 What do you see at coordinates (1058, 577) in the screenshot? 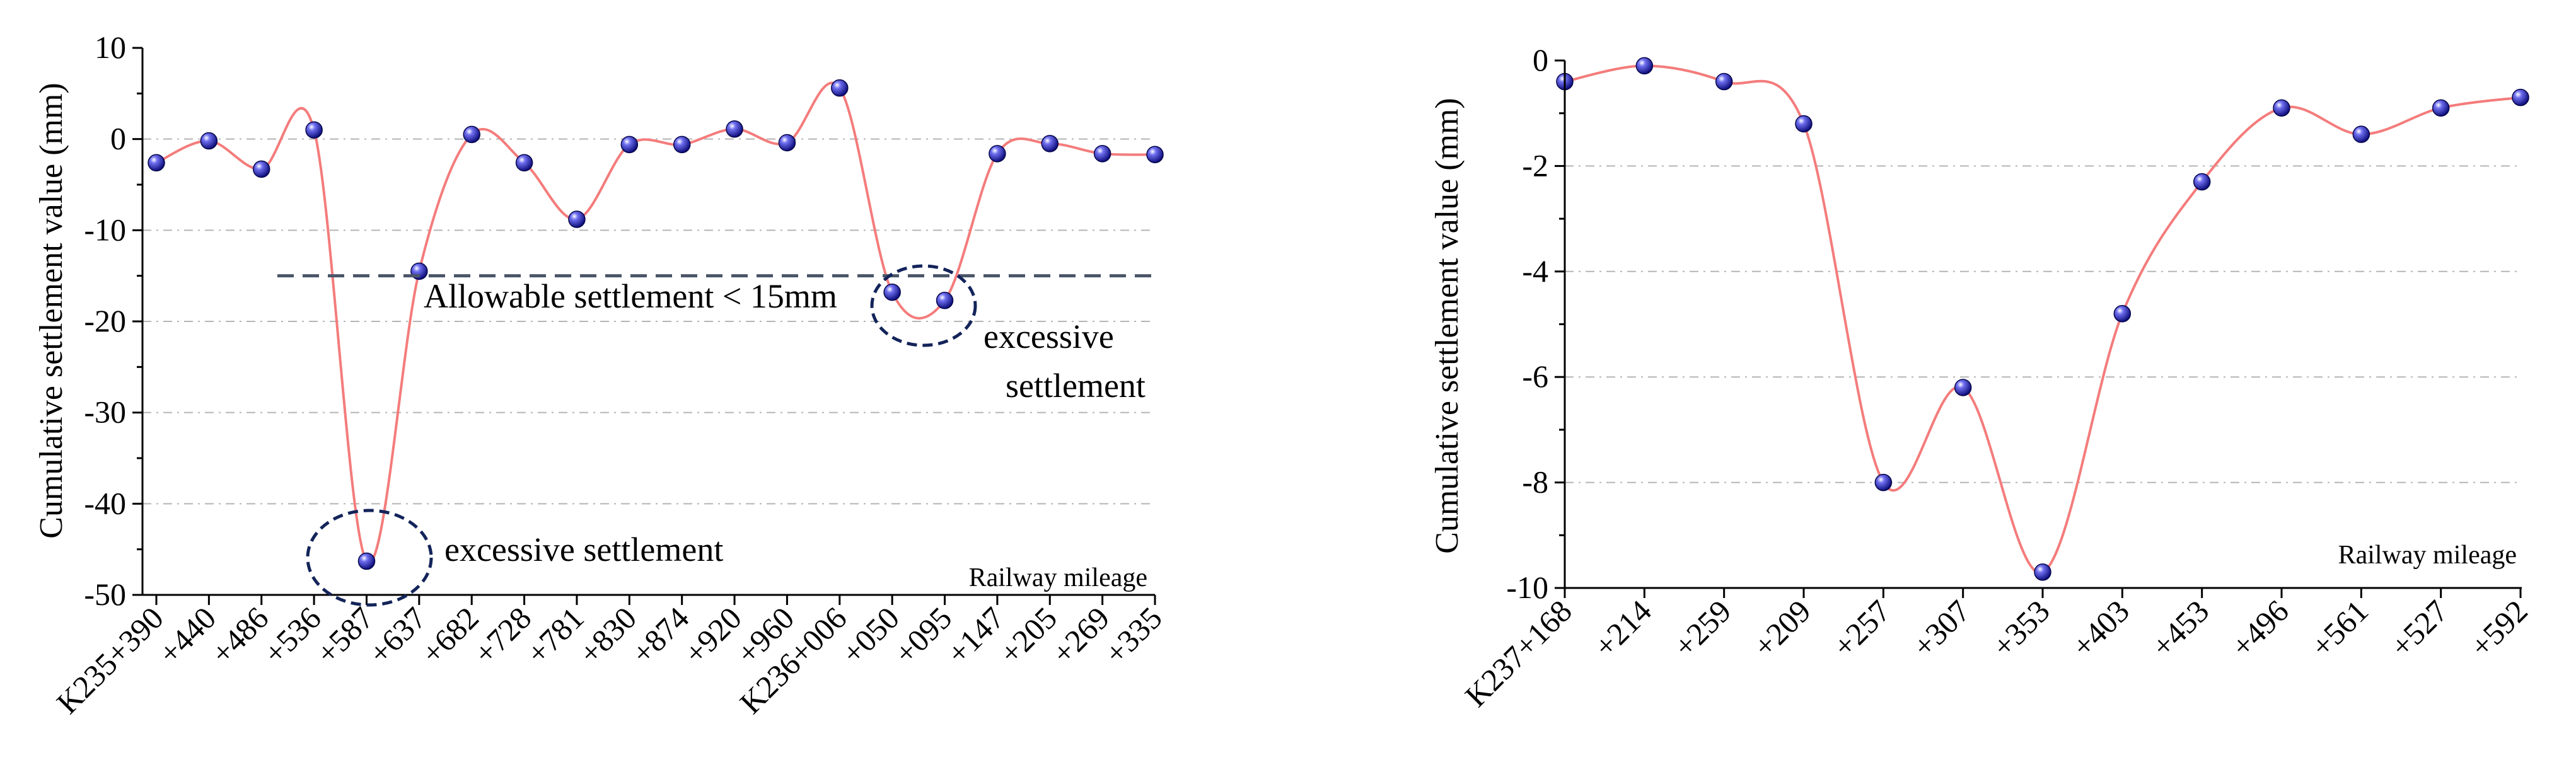
I see `left-x-axis-corner-label: Railway mileage` at bounding box center [1058, 577].